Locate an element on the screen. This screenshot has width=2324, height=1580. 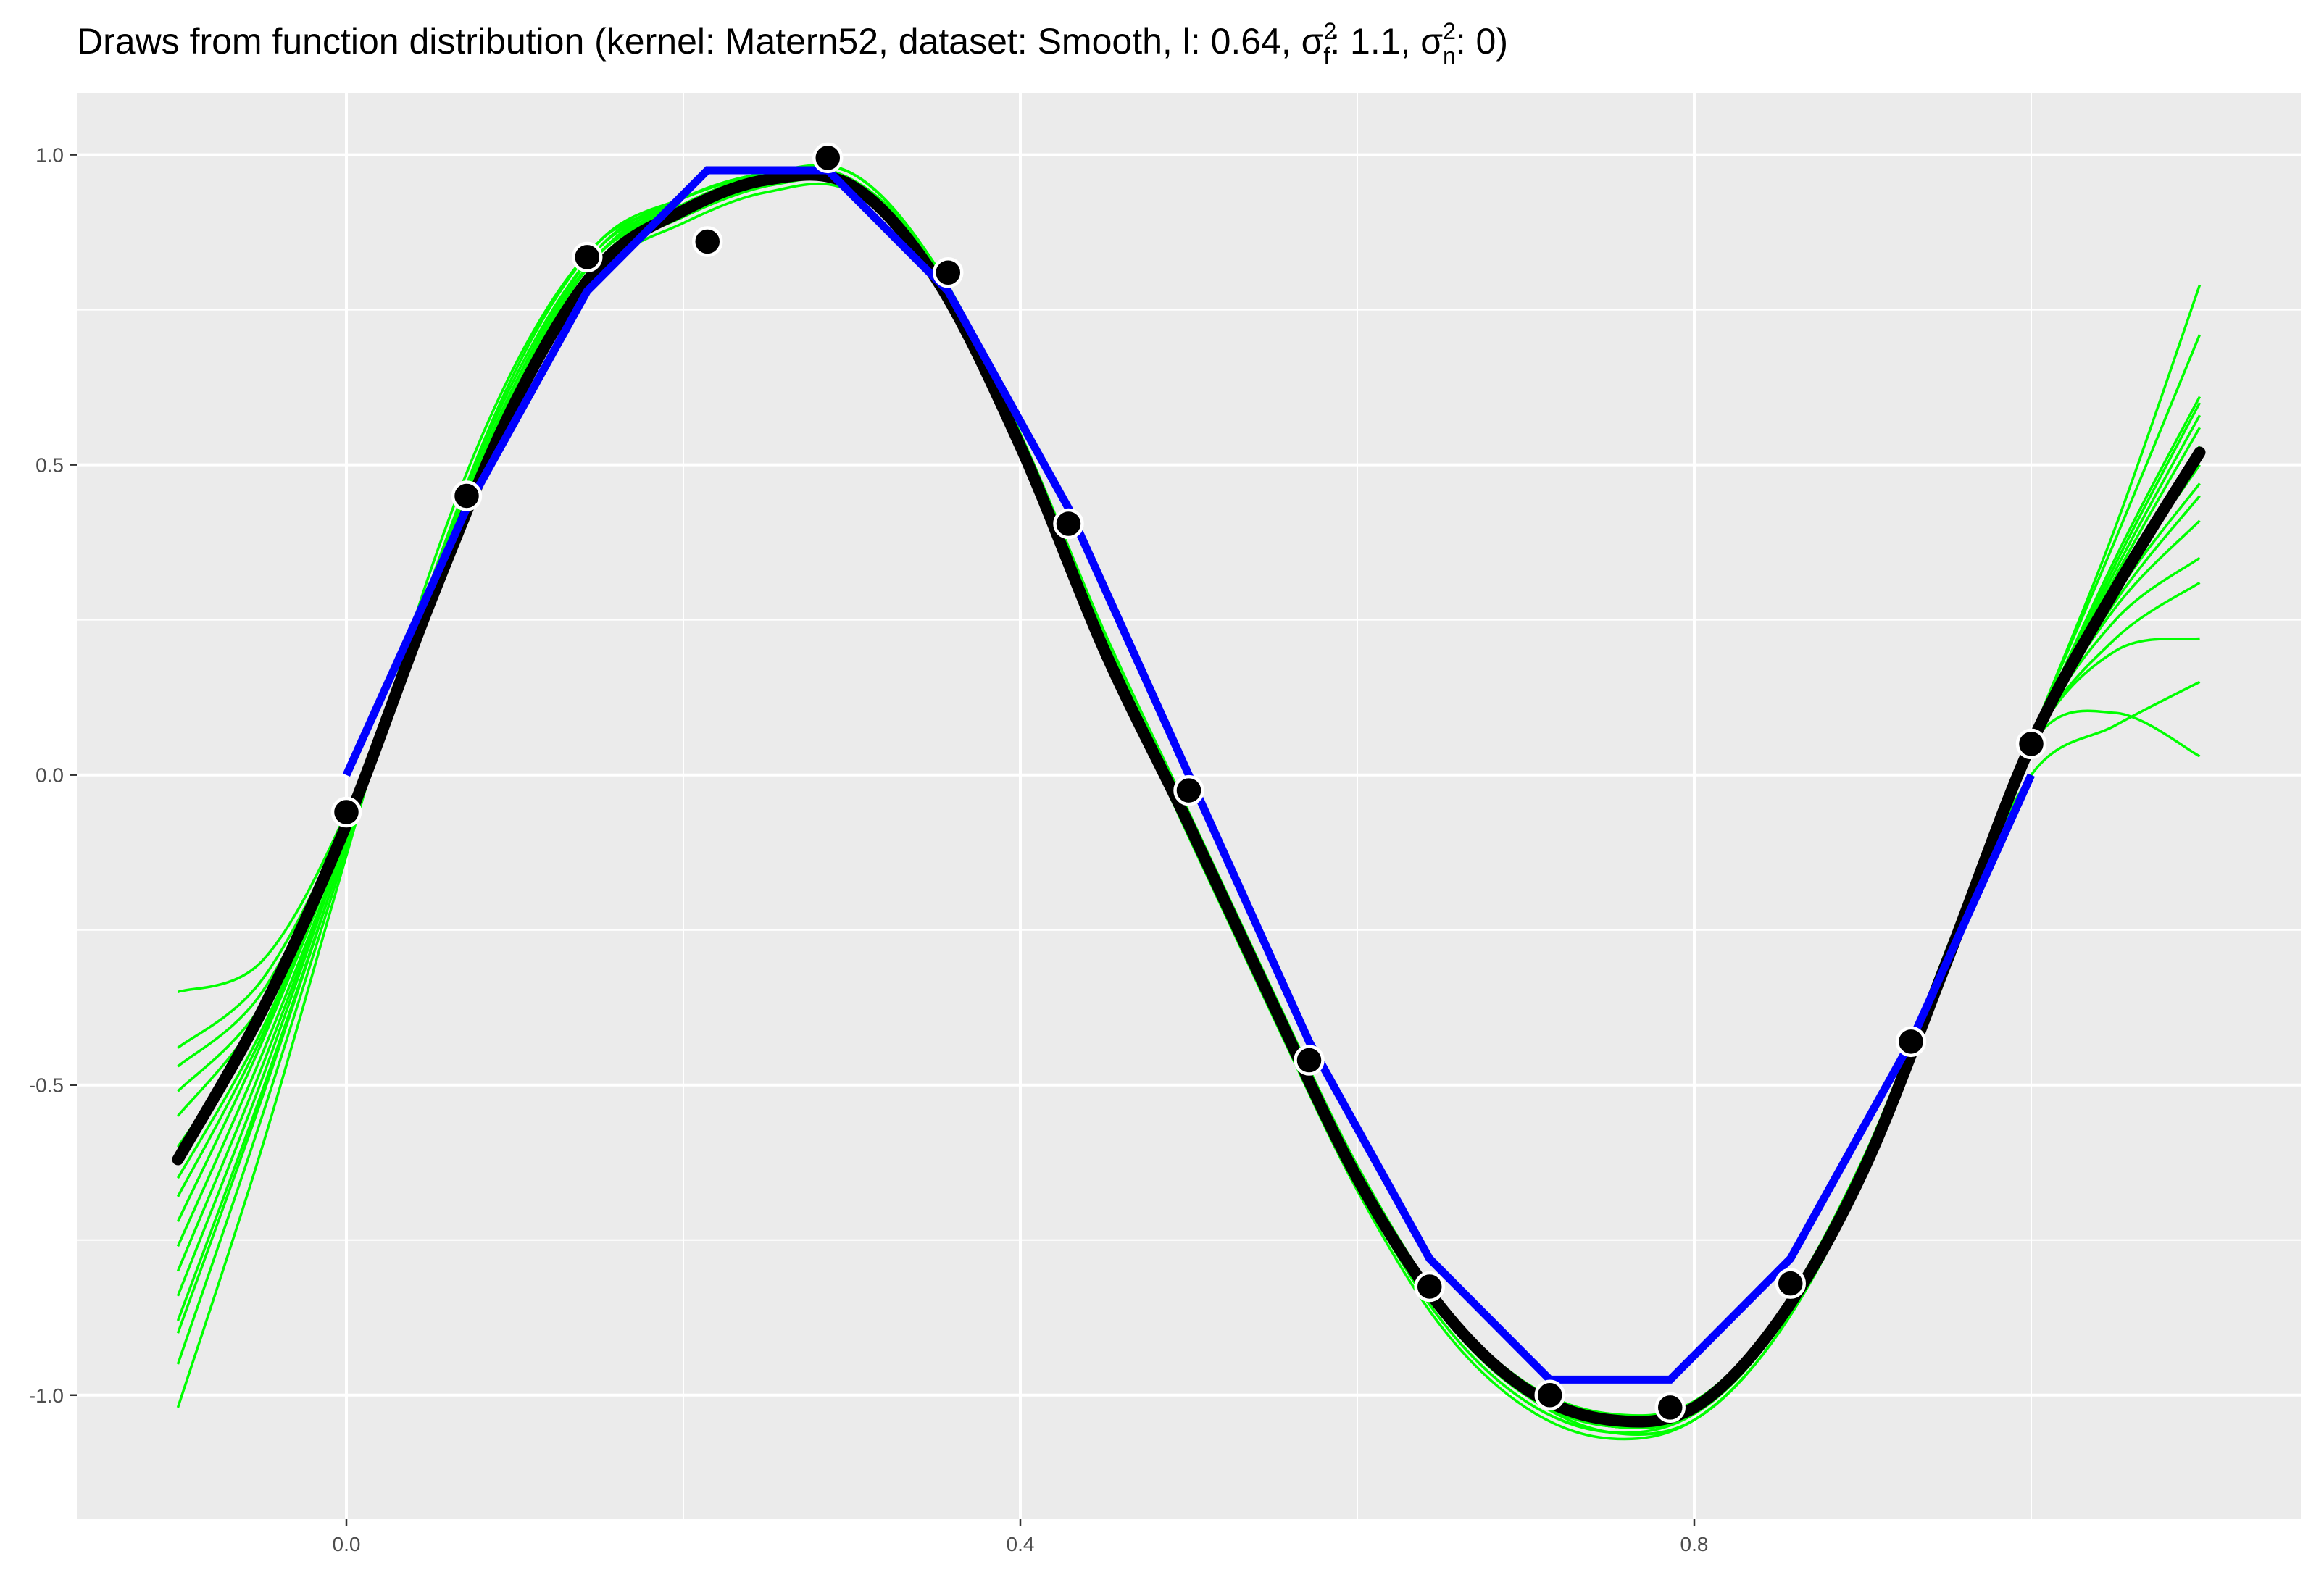
x-tick-label: 0.4 is located at coordinates (1021, 1544).